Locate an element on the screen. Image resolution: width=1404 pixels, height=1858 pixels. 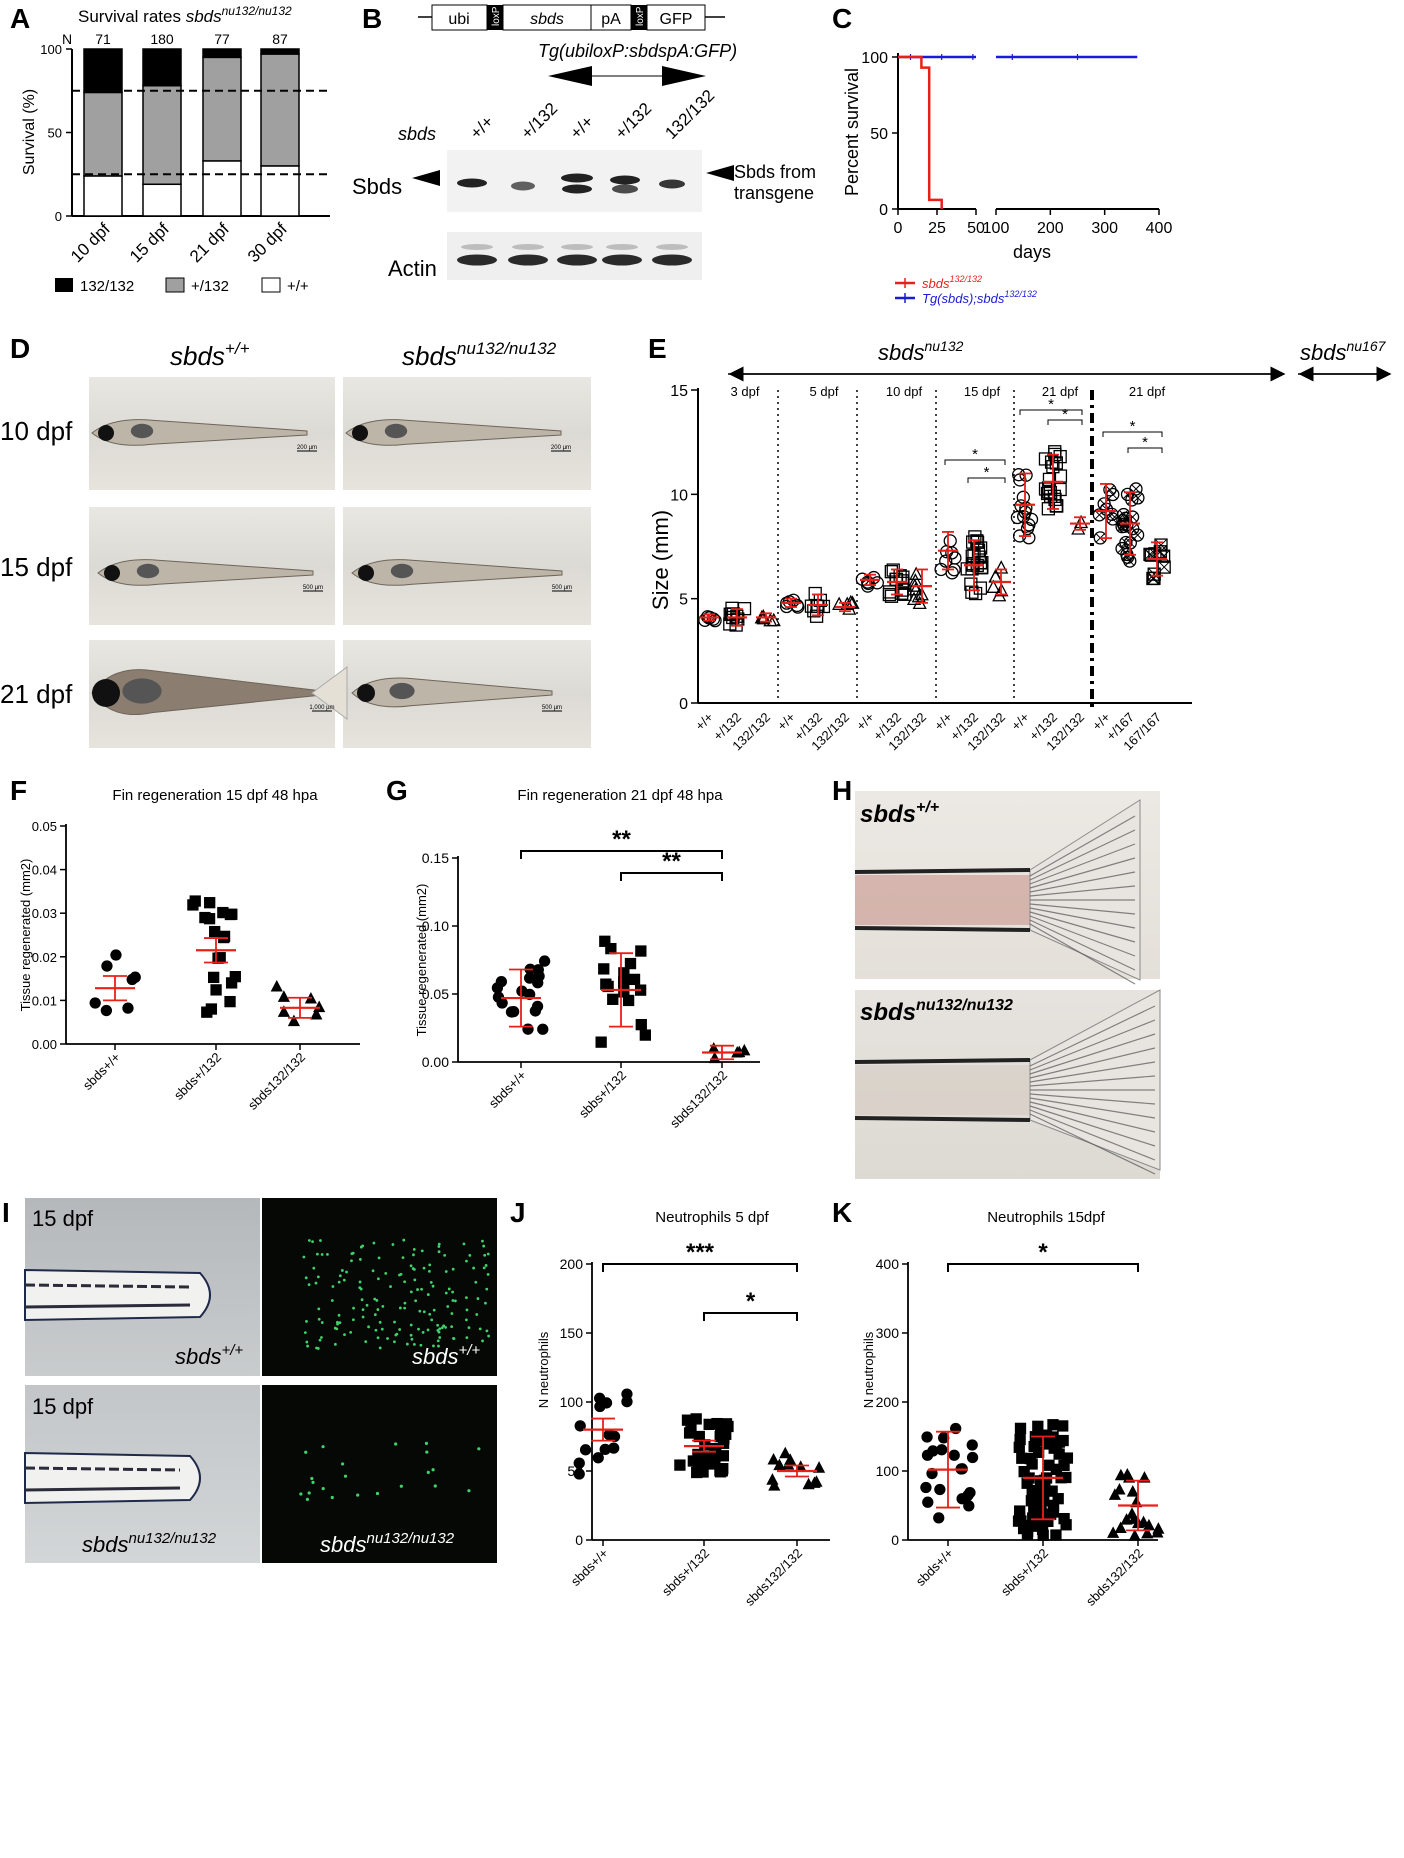
sig-g-2-bracket is located at coordinates (671, 876).